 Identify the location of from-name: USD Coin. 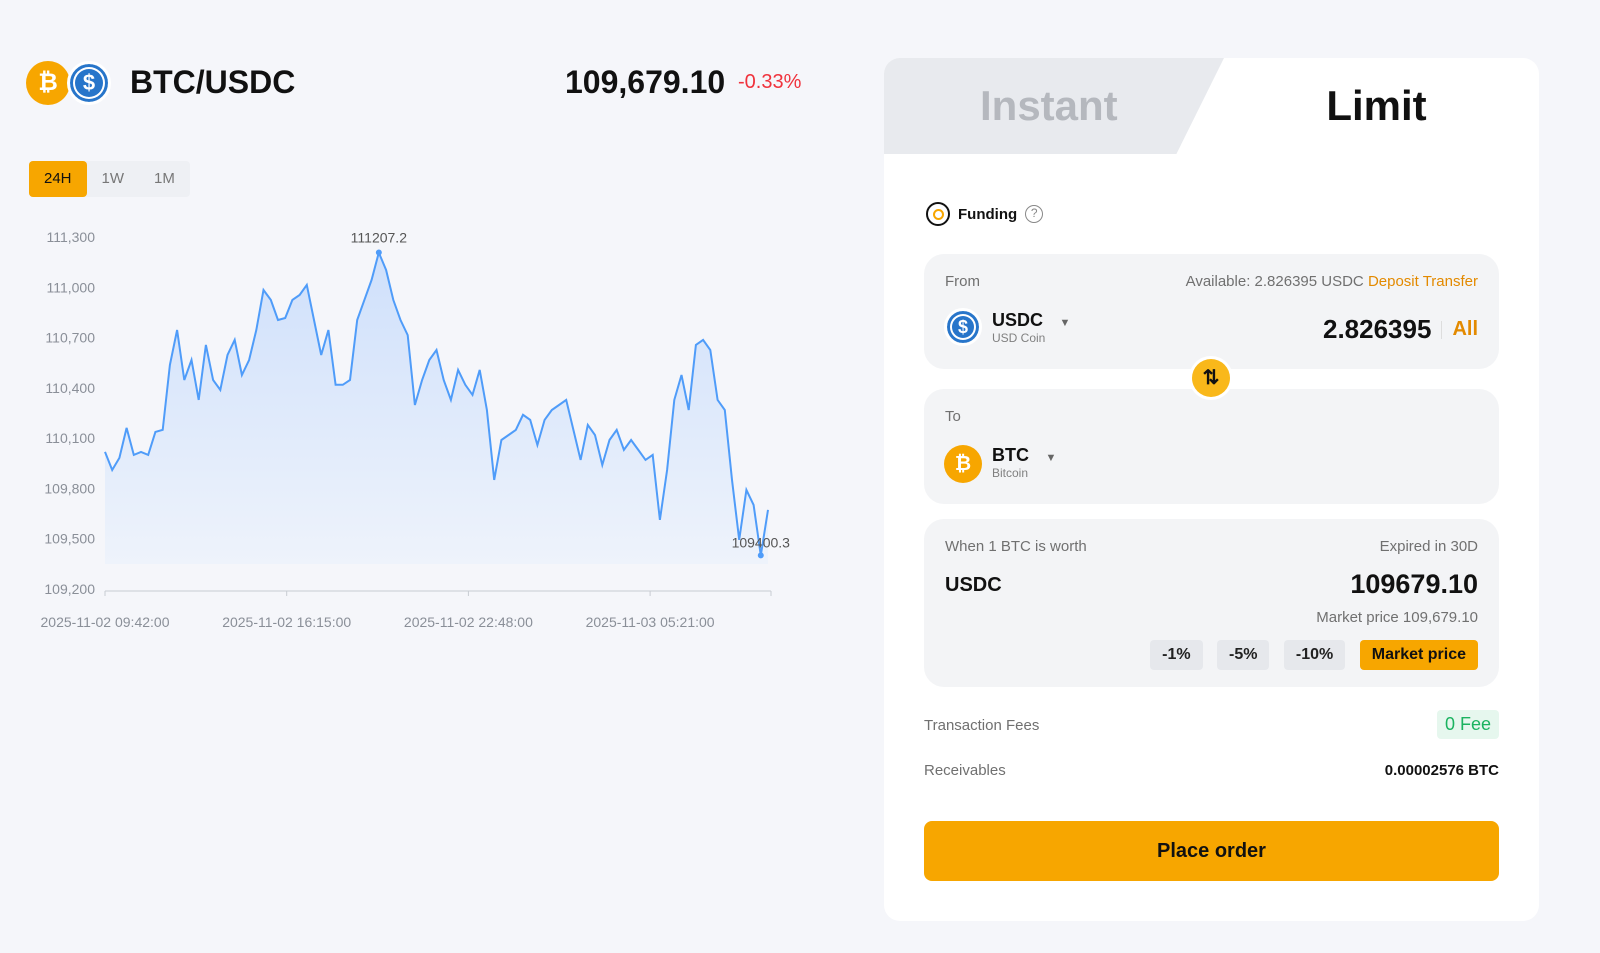
(1019, 338).